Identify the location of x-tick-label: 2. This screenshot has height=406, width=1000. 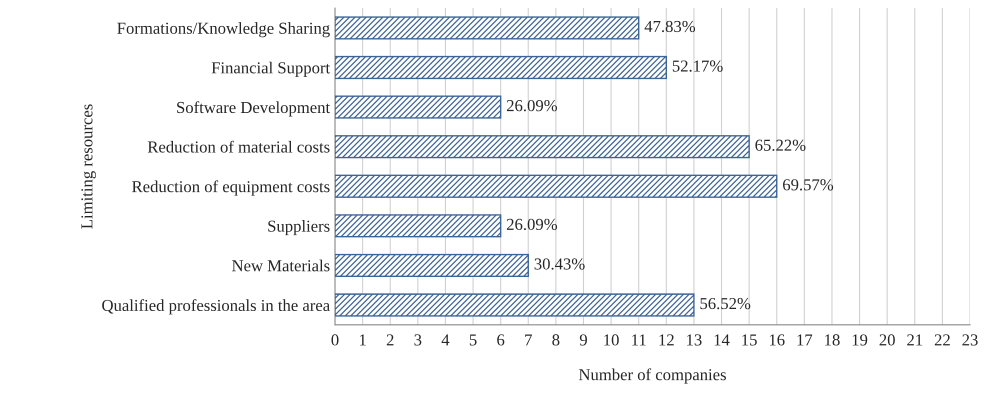
(390, 340).